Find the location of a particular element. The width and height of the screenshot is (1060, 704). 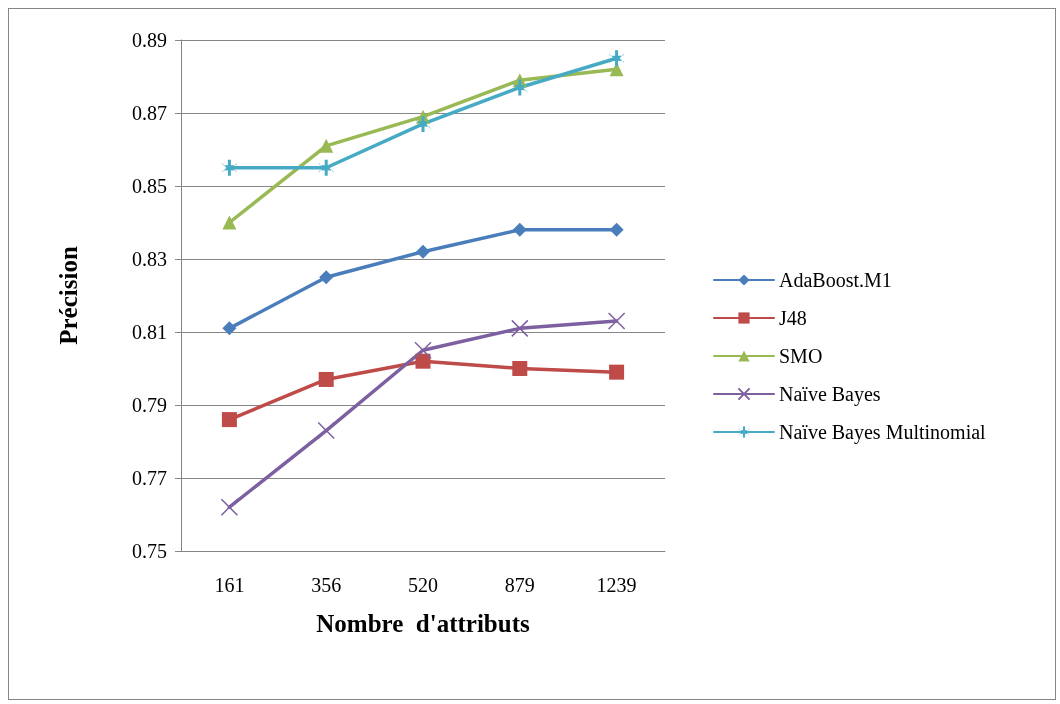

y-tick-label: 0.81 is located at coordinates (149, 332).